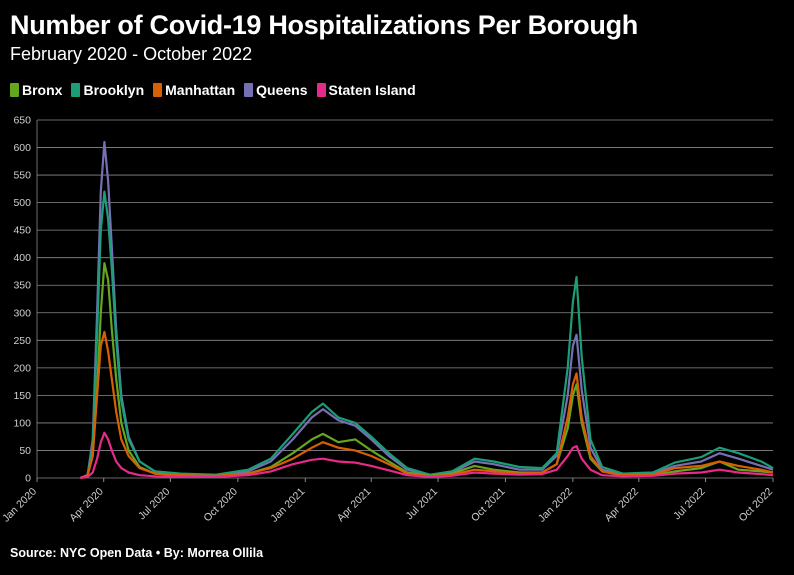 This screenshot has width=794, height=575. What do you see at coordinates (76, 90) in the screenshot?
I see `legend-swatch-brooklyn` at bounding box center [76, 90].